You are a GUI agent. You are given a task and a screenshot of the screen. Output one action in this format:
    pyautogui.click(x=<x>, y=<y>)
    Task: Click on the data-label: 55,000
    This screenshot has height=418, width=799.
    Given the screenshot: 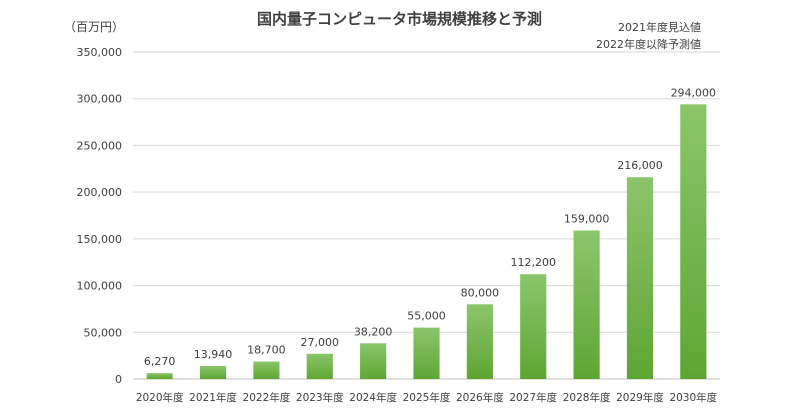 What is the action you would take?
    pyautogui.click(x=426, y=316)
    